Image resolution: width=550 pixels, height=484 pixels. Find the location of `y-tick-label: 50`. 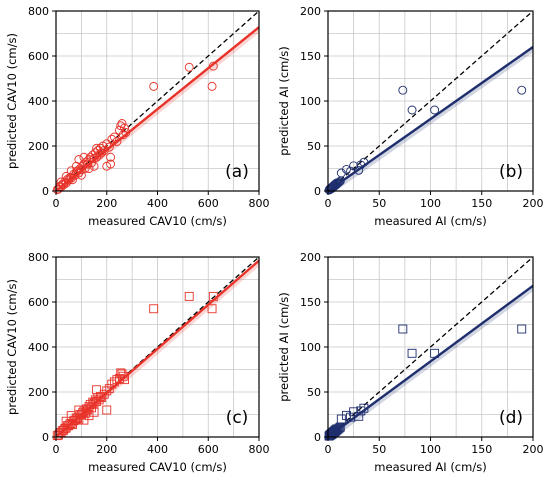

y-tick-label: 50 is located at coordinates (314, 392).